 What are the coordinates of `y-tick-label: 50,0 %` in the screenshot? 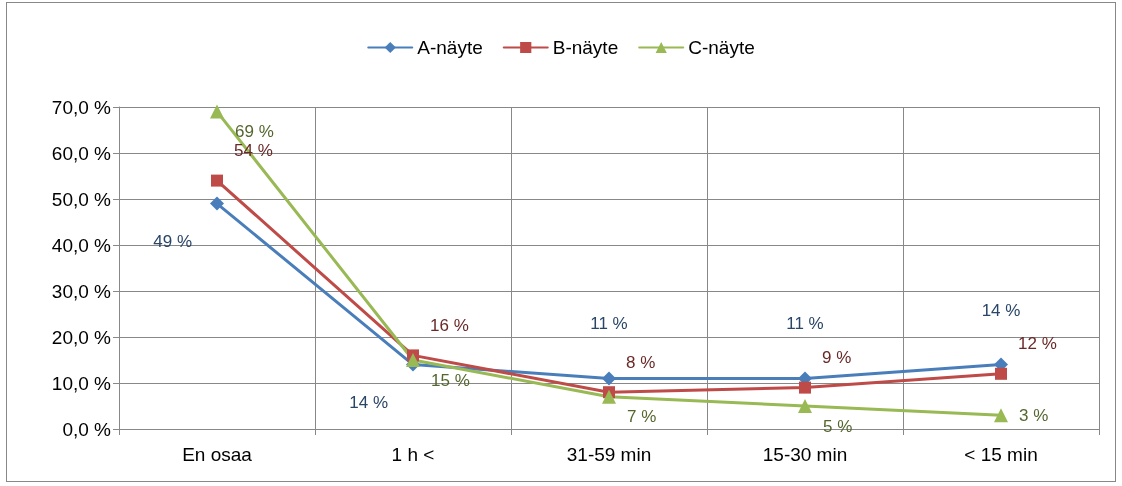 It's located at (81, 199).